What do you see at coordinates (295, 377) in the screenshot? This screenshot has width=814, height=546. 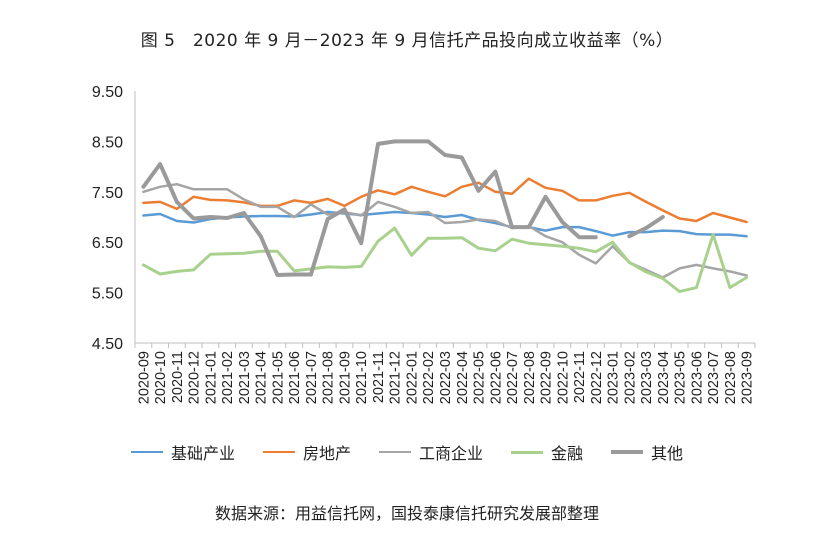 I see `x-tick-label: 2021-06` at bounding box center [295, 377].